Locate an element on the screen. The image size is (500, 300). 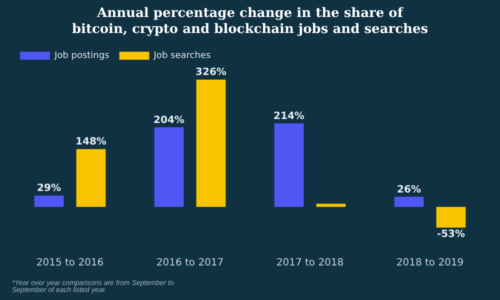
text: Annual percentage change in the share of is located at coordinates (250, 14).